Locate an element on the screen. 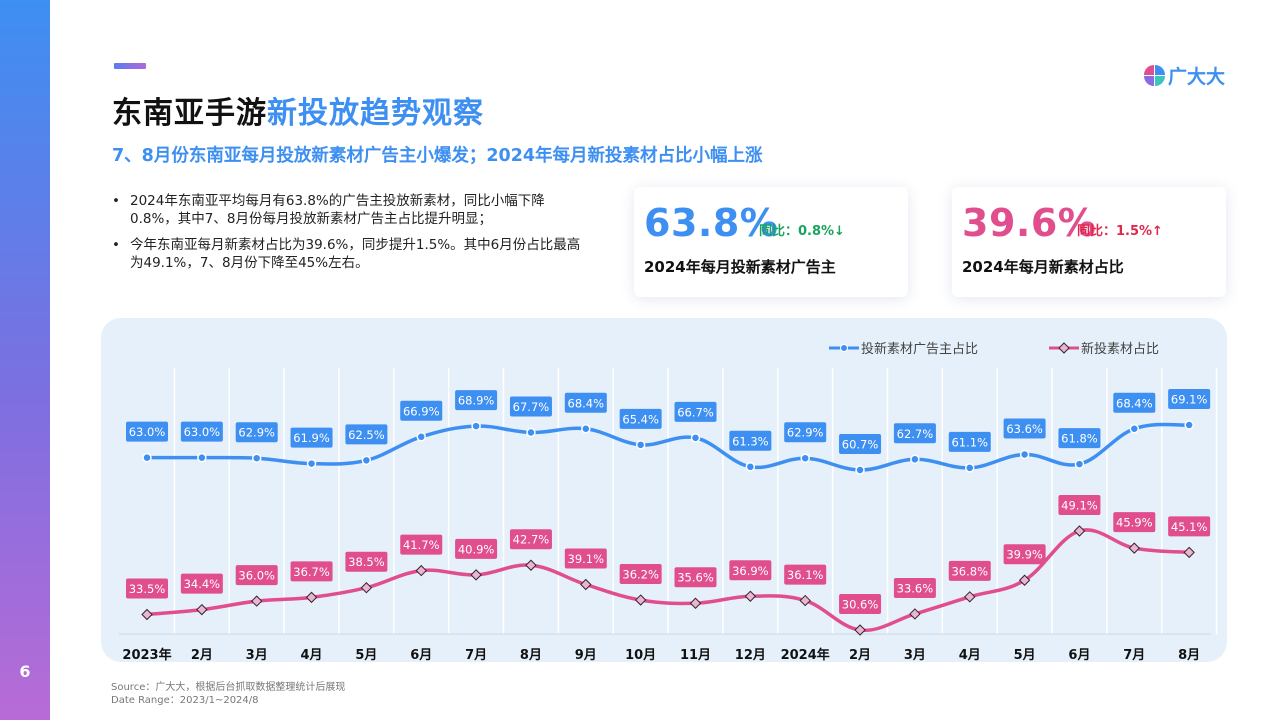  page-number: 6 is located at coordinates (25, 671).